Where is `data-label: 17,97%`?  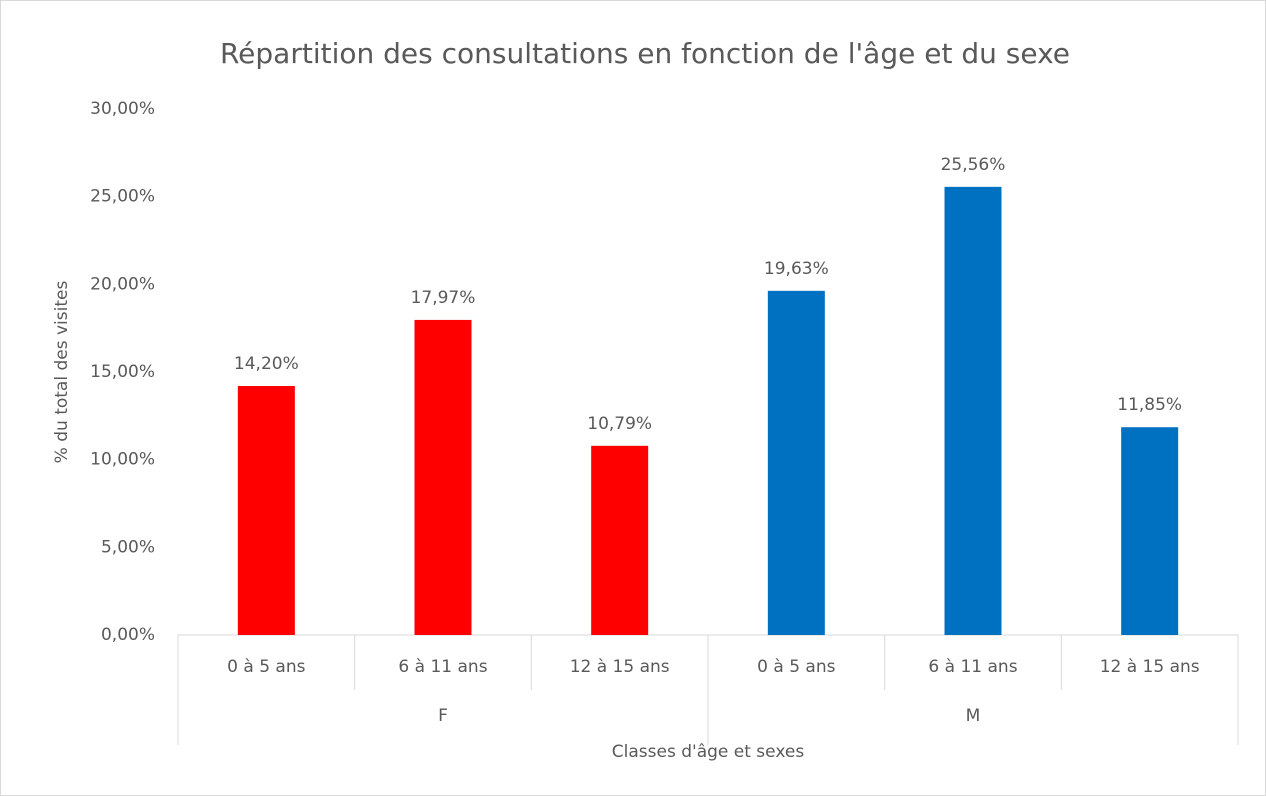 data-label: 17,97% is located at coordinates (443, 298).